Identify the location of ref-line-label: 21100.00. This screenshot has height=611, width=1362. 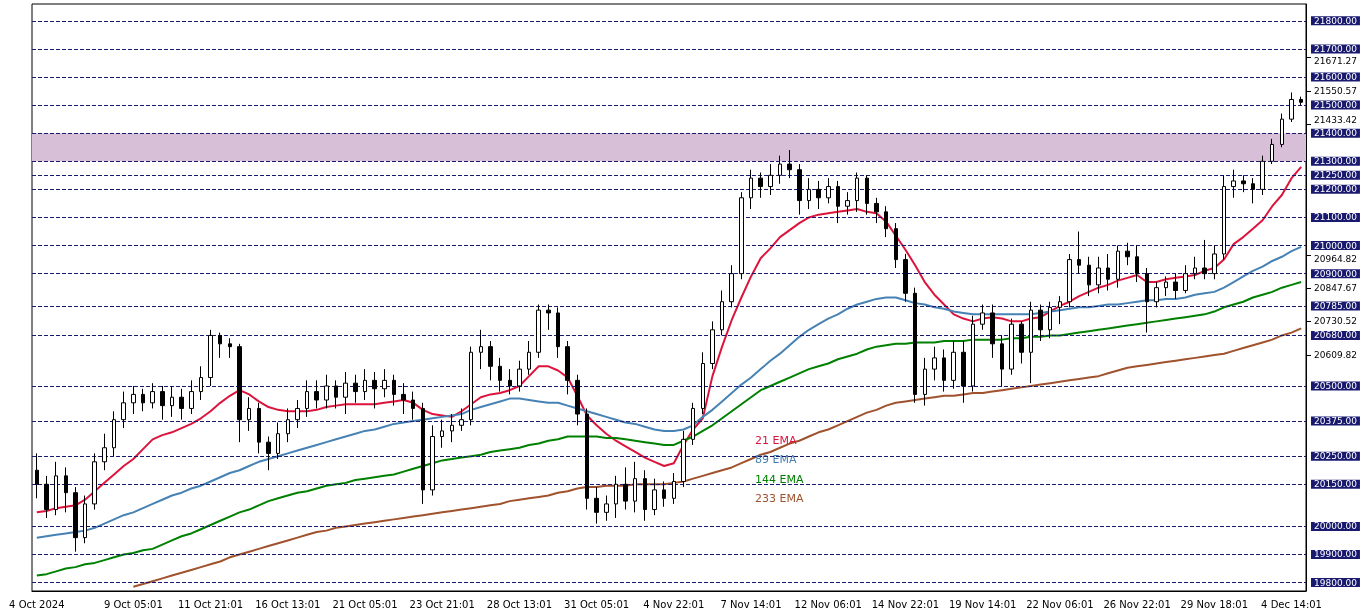
(1336, 217).